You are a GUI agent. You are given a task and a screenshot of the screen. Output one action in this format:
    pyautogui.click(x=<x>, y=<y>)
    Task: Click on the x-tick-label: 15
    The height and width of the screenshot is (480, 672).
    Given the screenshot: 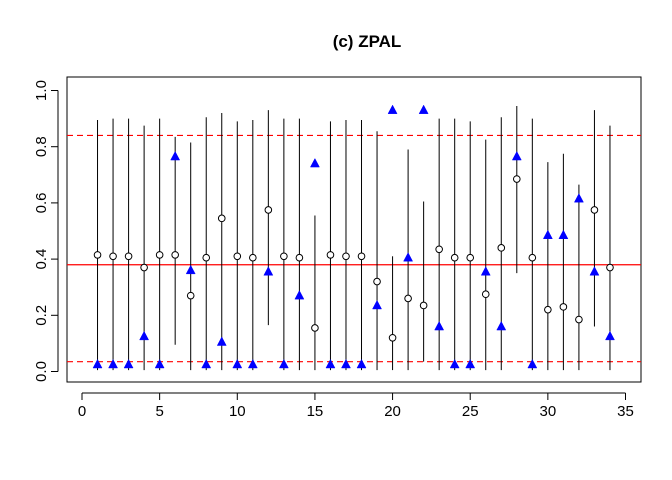 What is the action you would take?
    pyautogui.click(x=315, y=411)
    